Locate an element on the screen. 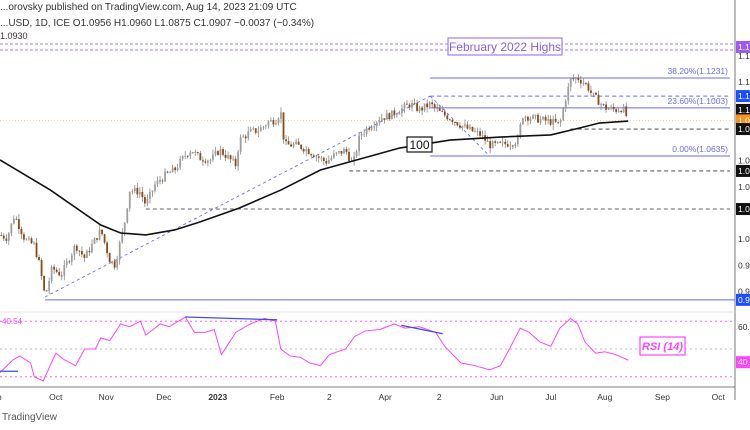 This screenshot has height=430, width=750. time-axis-tick: Nov is located at coordinates (107, 397).